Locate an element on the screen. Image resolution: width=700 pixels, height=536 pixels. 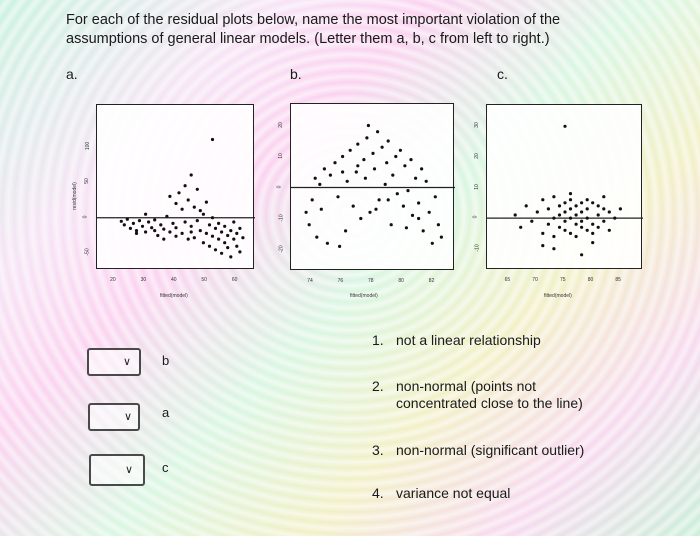
plot-b-canvas is located at coordinates (373, 185).